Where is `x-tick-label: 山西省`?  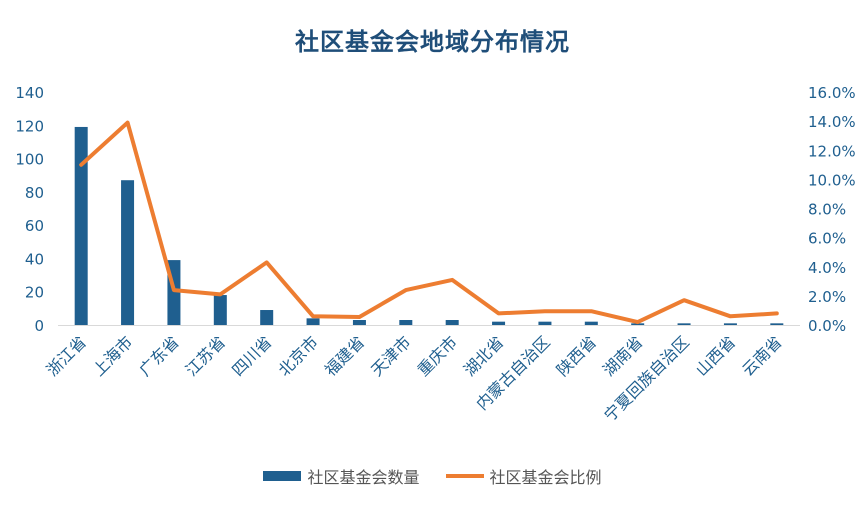
x-tick-label: 山西省 is located at coordinates (715, 355).